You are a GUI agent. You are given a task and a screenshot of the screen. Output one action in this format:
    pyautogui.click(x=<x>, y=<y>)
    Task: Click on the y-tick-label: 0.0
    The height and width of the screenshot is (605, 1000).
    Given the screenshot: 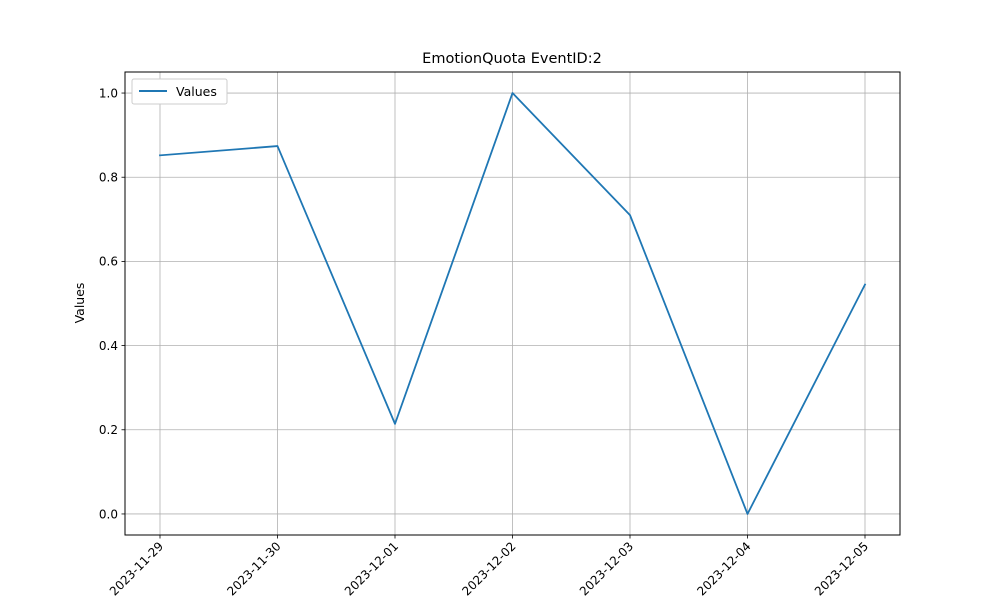 What is the action you would take?
    pyautogui.click(x=108, y=514)
    